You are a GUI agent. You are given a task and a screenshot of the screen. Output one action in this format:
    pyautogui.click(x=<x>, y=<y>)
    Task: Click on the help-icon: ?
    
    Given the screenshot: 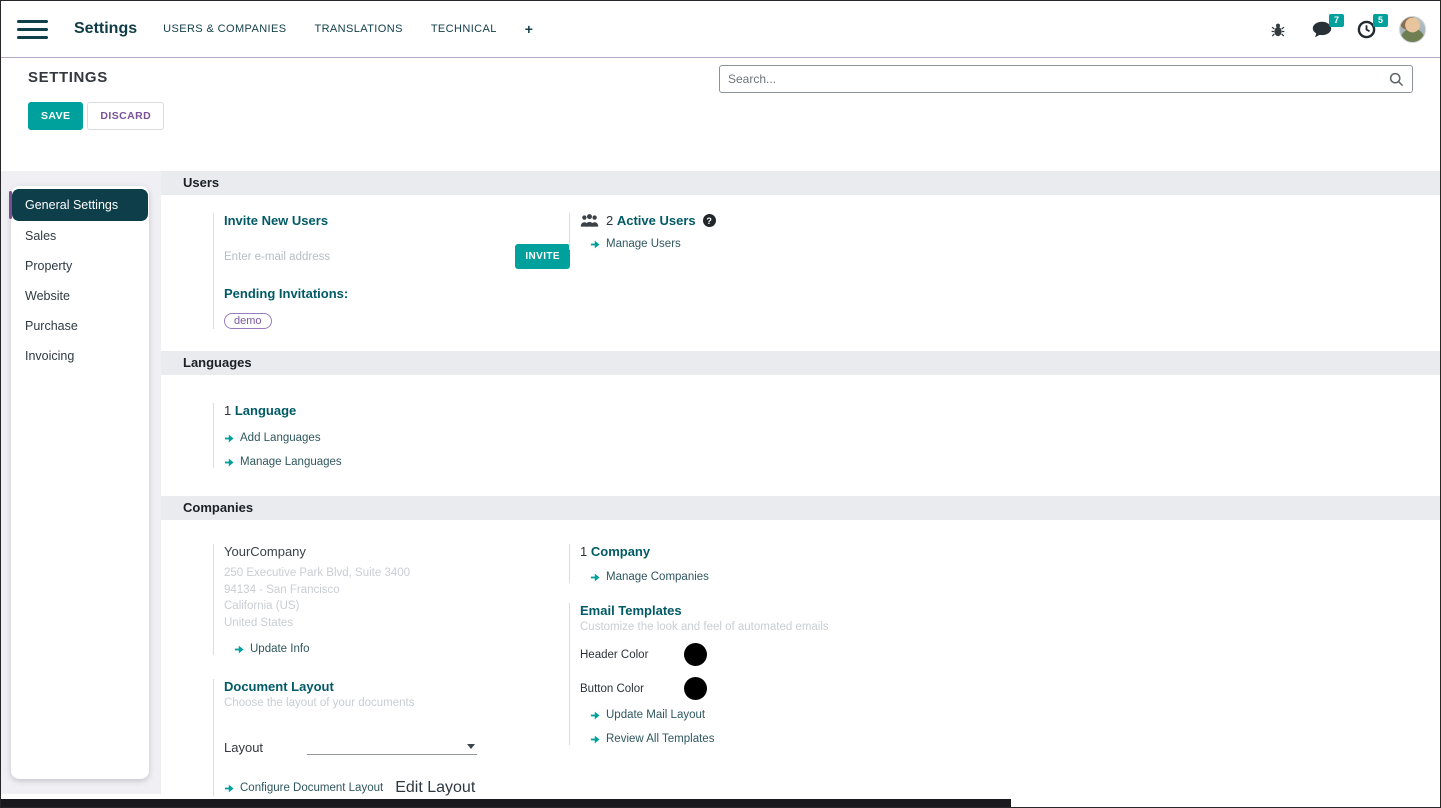 What is the action you would take?
    pyautogui.click(x=709, y=220)
    